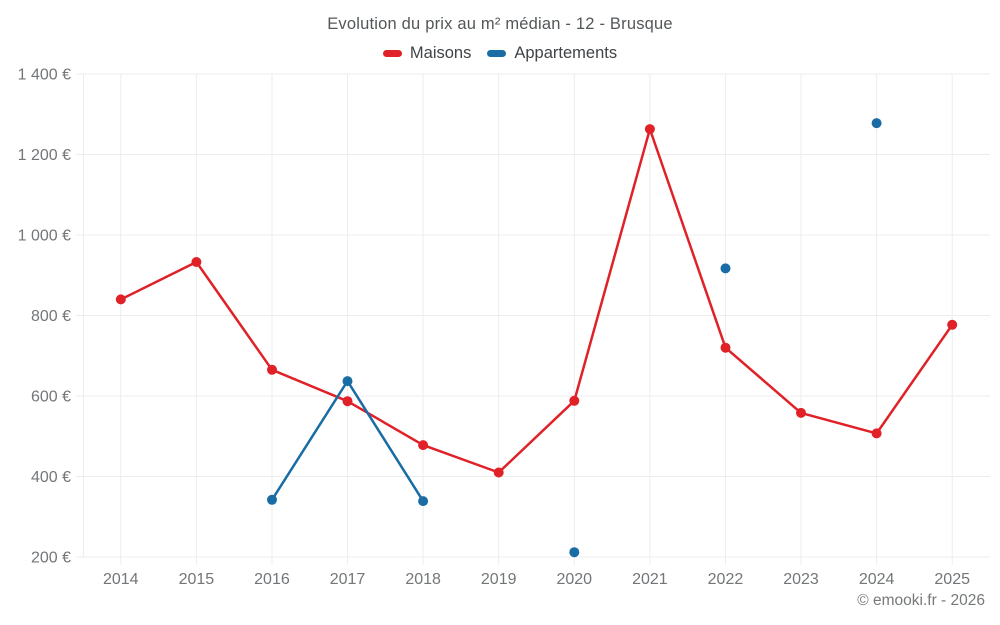  Describe the element at coordinates (423, 579) in the screenshot. I see `x-axis-tick-label: 2018` at that location.